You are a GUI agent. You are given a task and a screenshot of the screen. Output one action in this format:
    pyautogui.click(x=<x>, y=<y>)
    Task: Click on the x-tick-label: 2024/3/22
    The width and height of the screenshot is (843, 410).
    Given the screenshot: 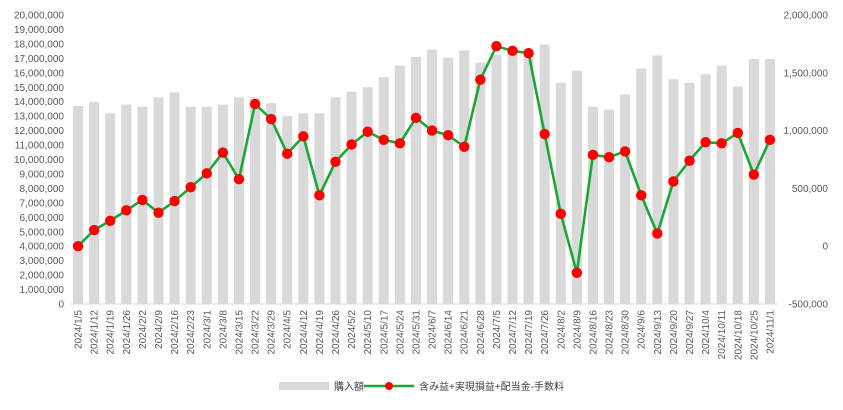 What is the action you would take?
    pyautogui.click(x=256, y=332)
    